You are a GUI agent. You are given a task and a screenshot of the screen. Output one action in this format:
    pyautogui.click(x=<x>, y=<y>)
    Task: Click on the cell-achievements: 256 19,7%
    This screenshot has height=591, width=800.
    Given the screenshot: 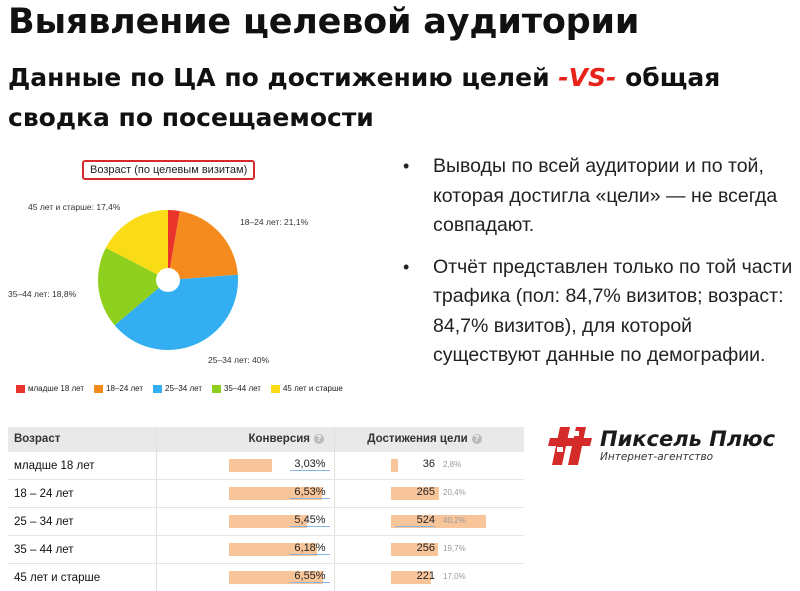 What is the action you would take?
    pyautogui.click(x=429, y=549)
    